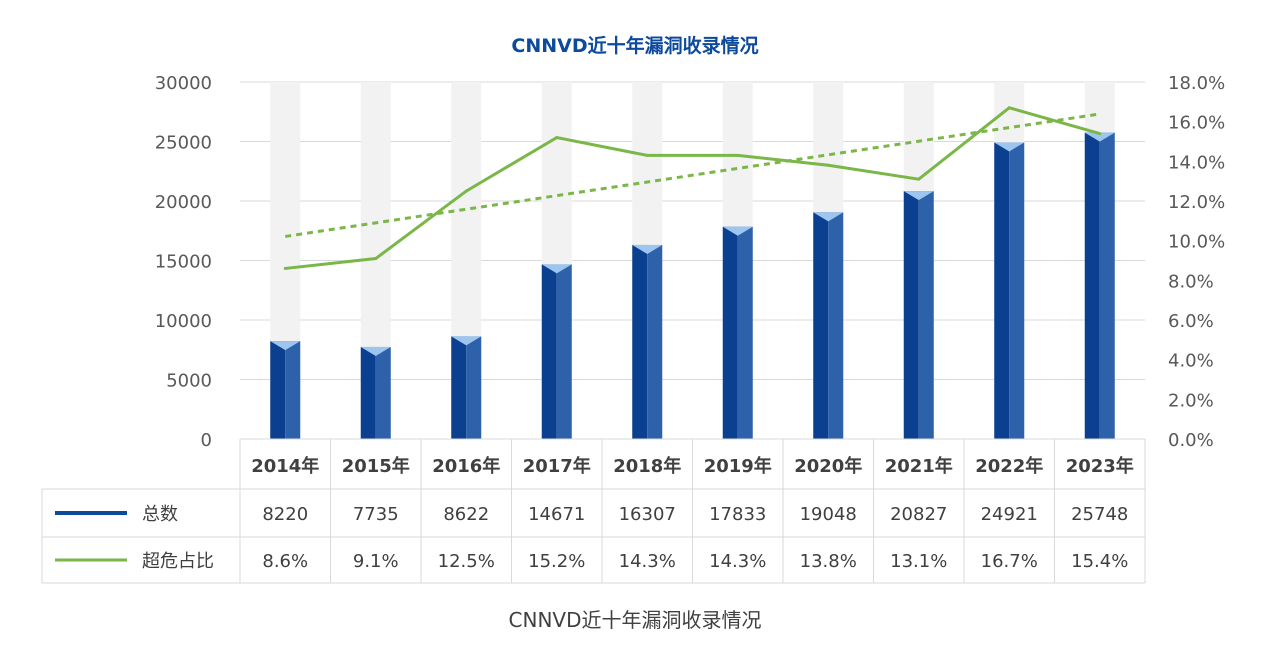 The width and height of the screenshot is (1270, 664). I want to click on right-tick-label: 14.0%, so click(1196, 162).